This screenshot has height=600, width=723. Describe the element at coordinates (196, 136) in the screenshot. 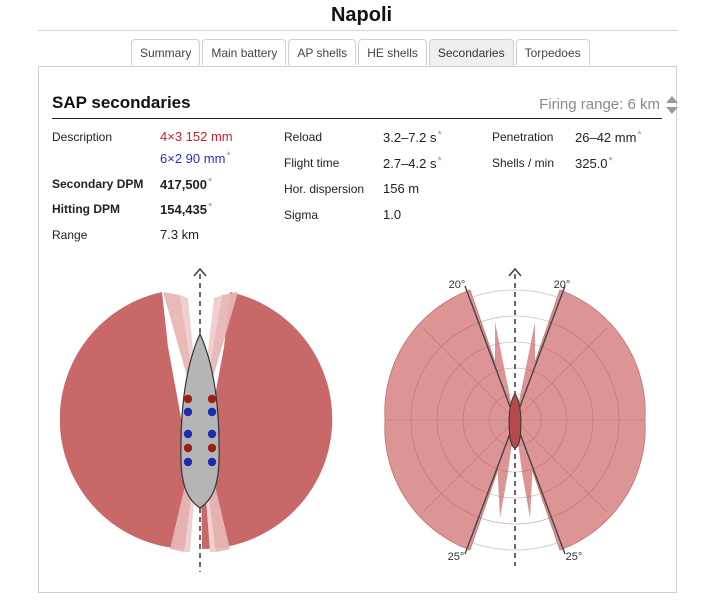

I see `description-line-1: 4×3 152 mm` at that location.